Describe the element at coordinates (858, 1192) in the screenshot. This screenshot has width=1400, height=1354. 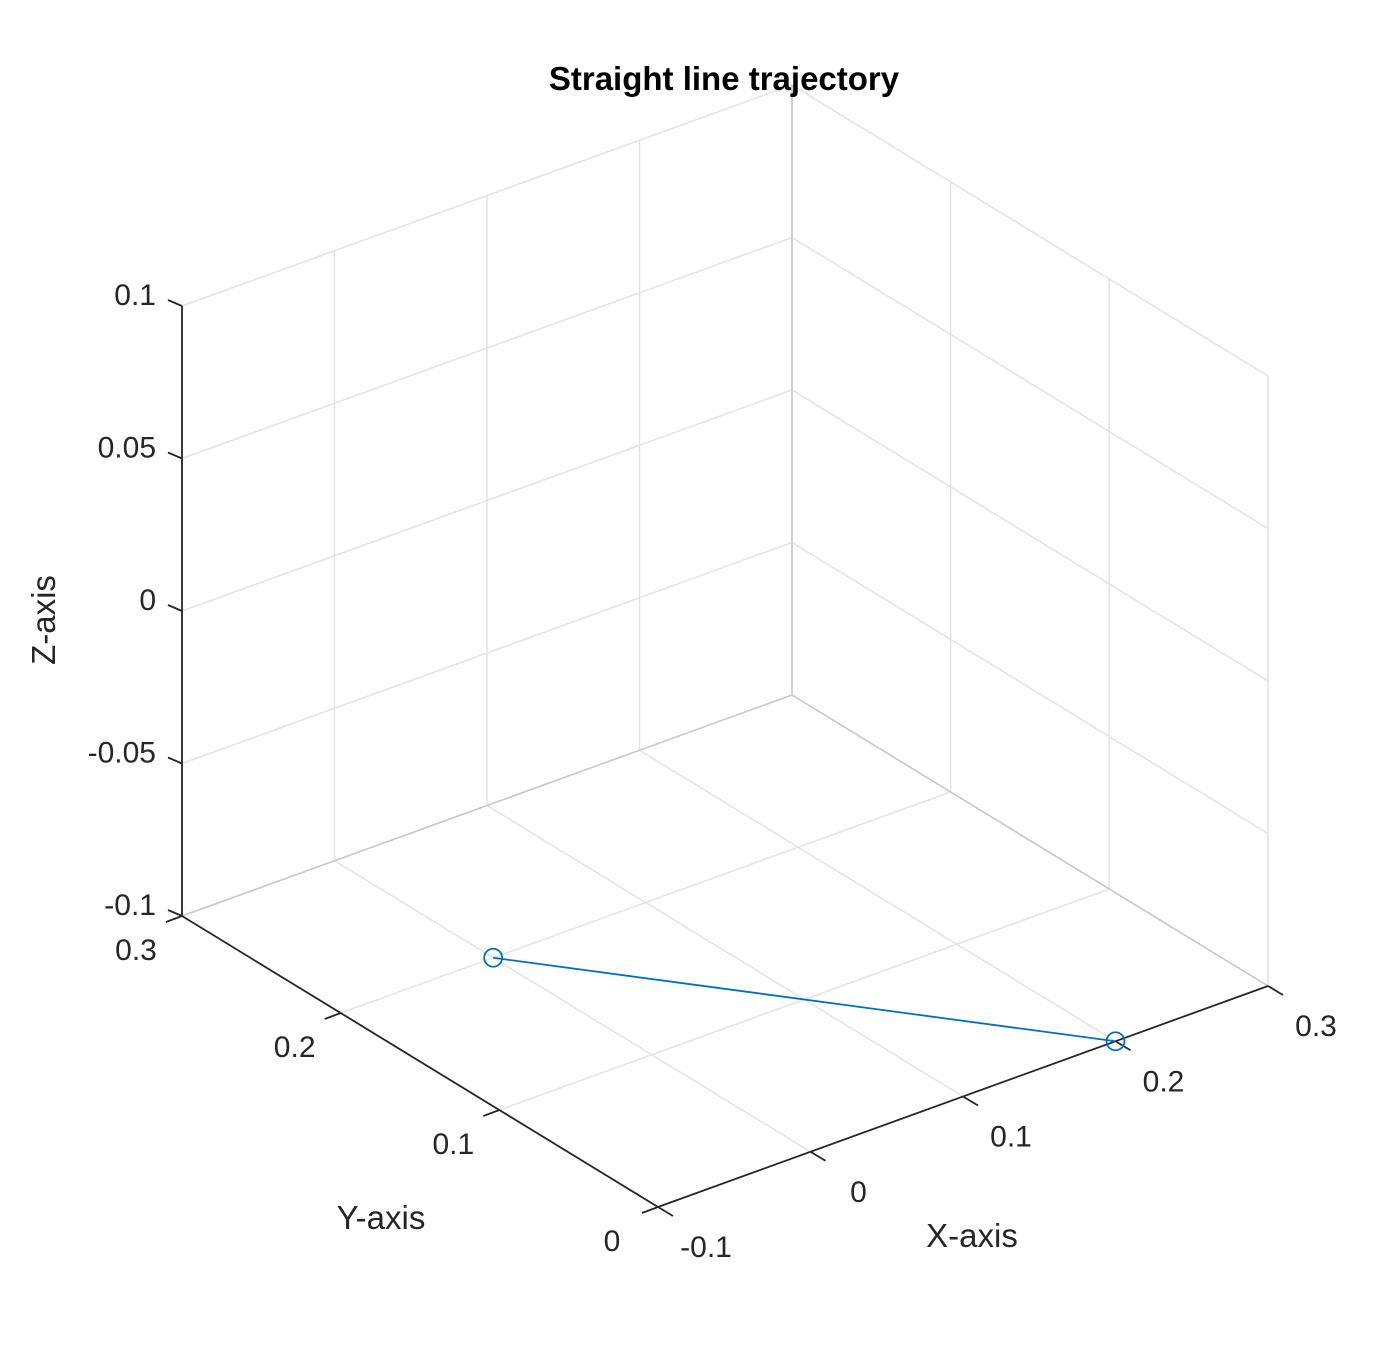
I see `x-tick-label: 0` at that location.